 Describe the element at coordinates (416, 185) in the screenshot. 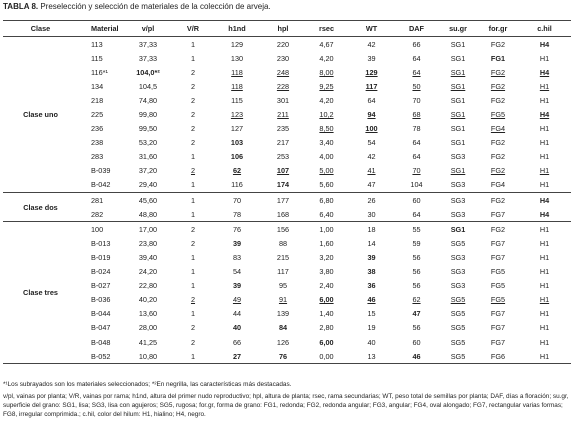

I see `table-cell: 104` at that location.